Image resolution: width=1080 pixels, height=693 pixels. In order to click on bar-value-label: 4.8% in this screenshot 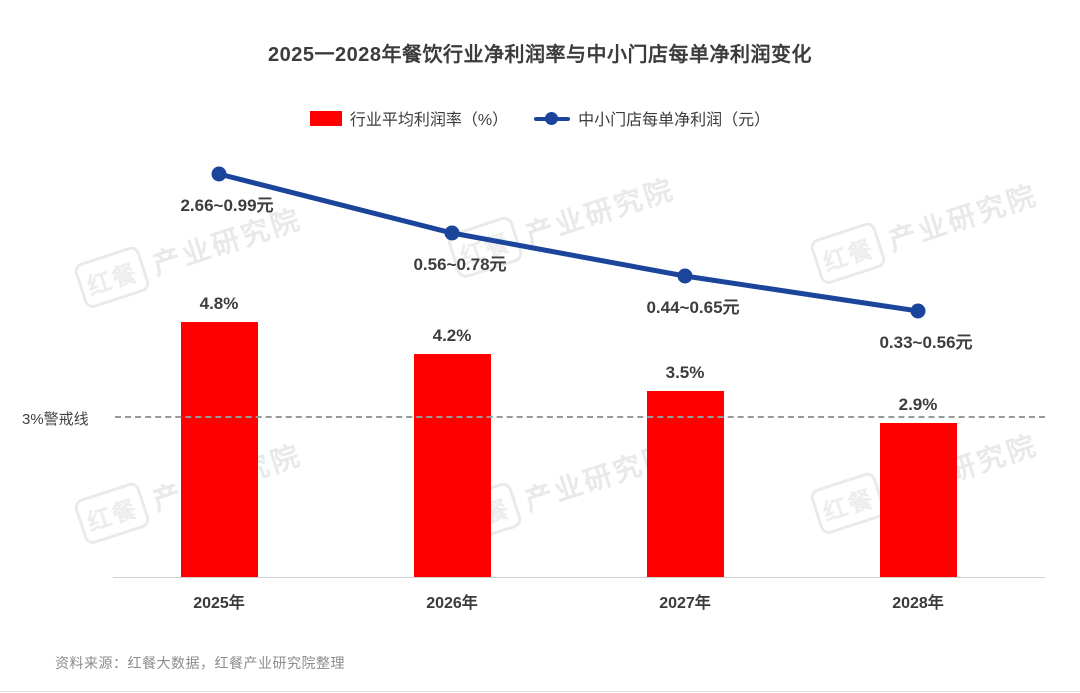, I will do `click(219, 304)`.